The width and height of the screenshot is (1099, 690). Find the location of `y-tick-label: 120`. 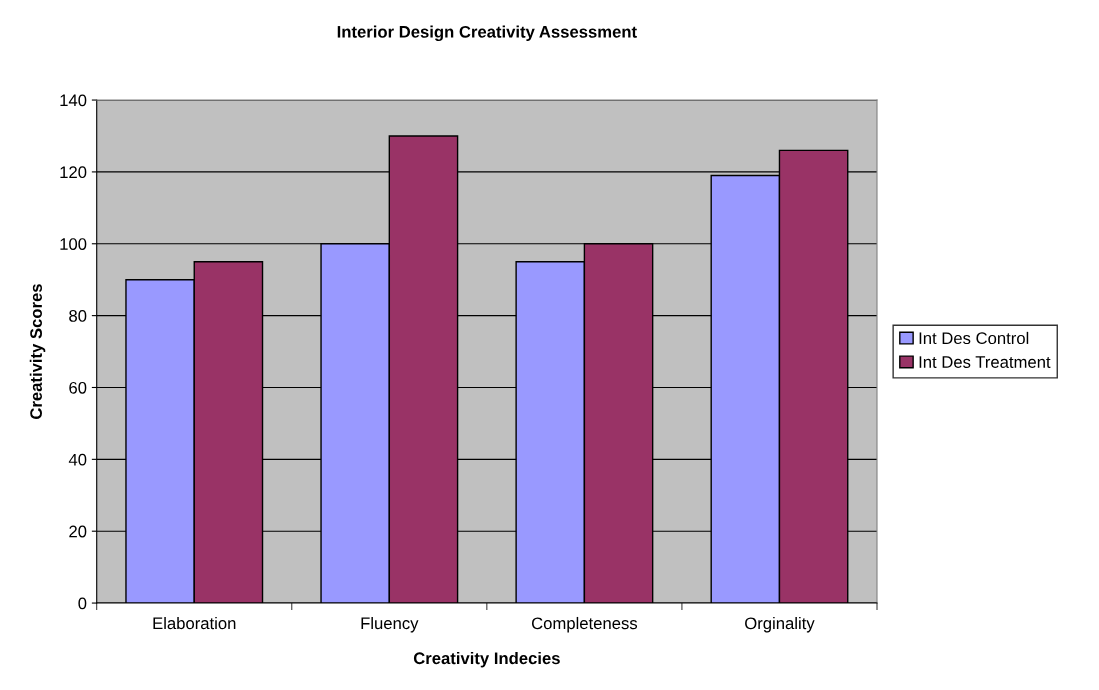

y-tick-label: 120 is located at coordinates (73, 172).